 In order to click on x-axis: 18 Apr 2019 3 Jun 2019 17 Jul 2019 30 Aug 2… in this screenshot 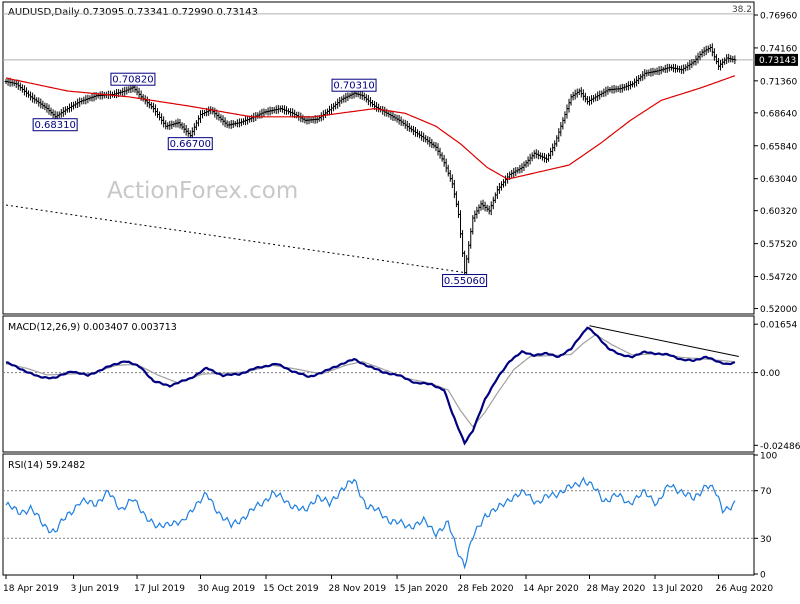, I will do `click(388, 584)`.